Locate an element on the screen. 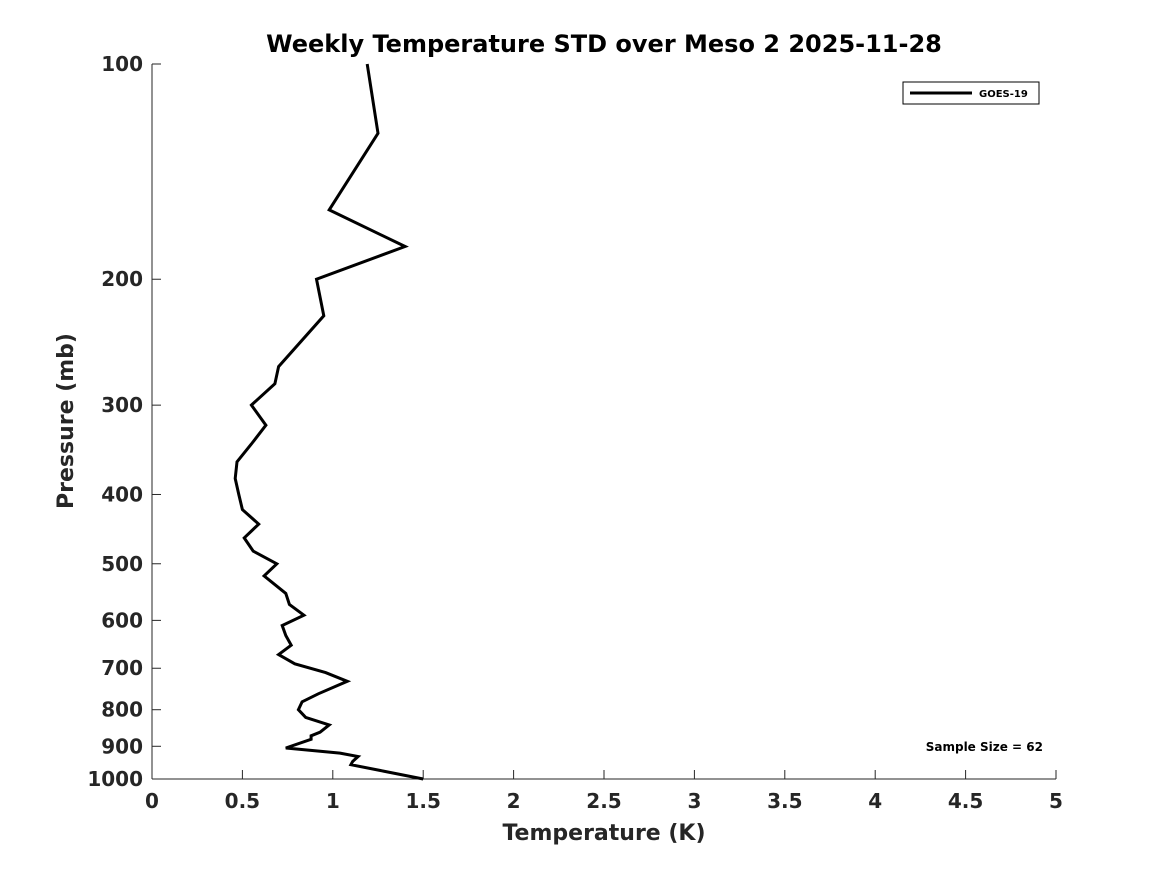  x-axis-label: Temperature (K) is located at coordinates (603, 833).